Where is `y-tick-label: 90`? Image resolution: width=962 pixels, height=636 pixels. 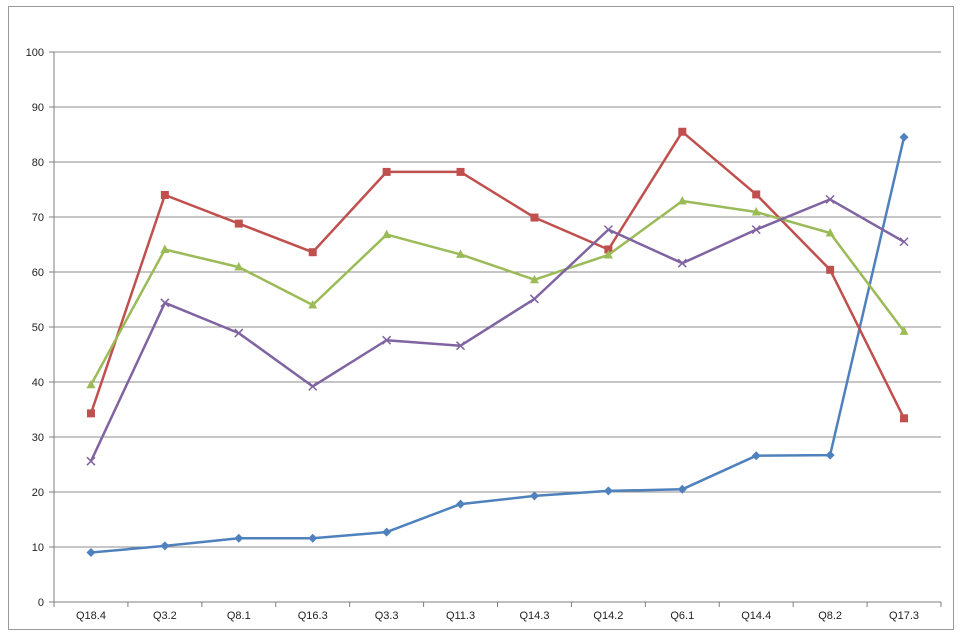
y-tick-label: 90 is located at coordinates (38, 108).